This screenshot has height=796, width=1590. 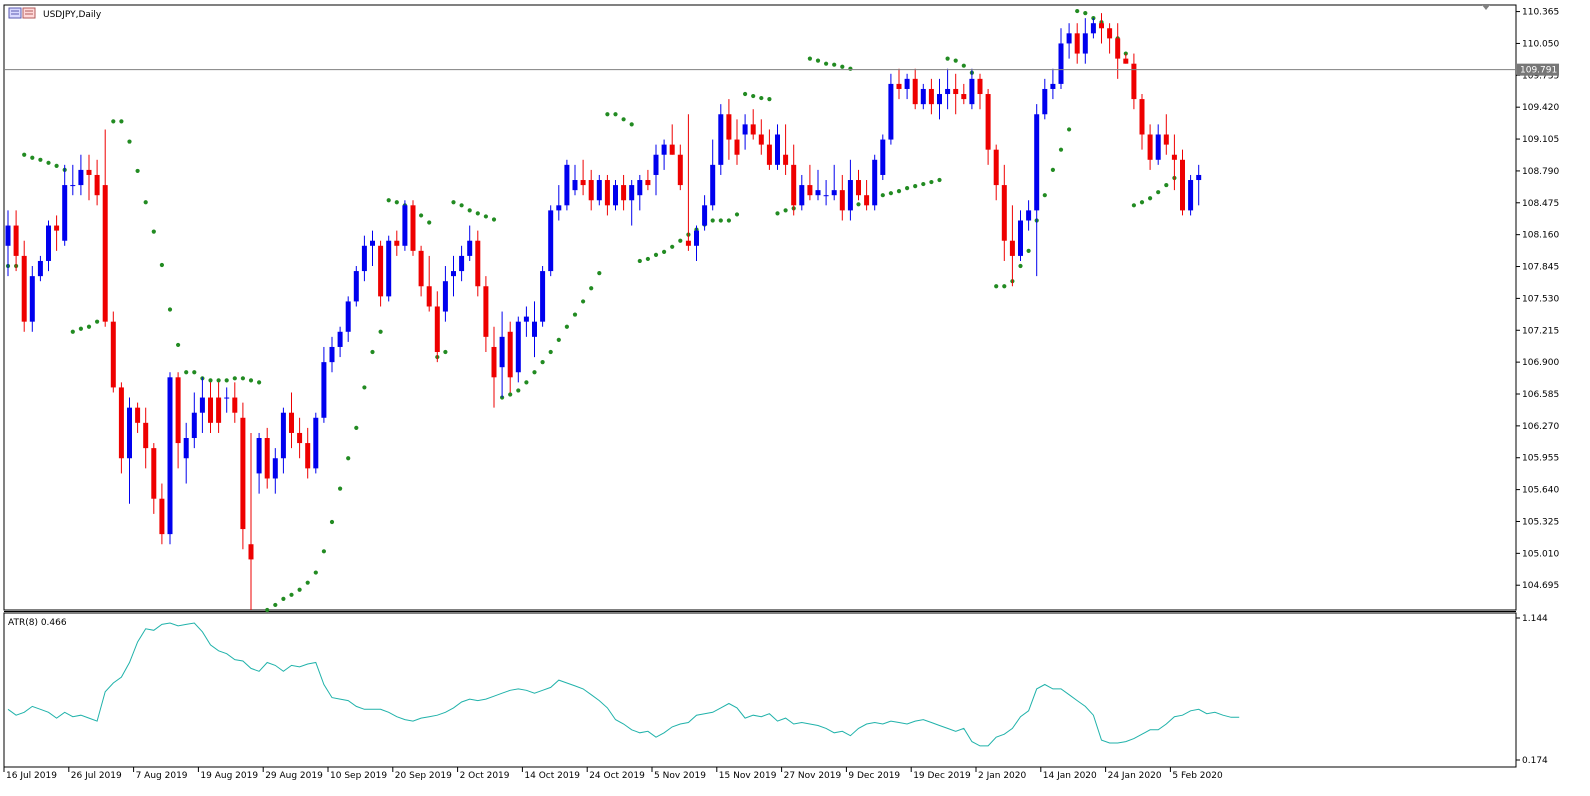 What do you see at coordinates (485, 776) in the screenshot?
I see `time-tick-label: 2 Oct 2019` at bounding box center [485, 776].